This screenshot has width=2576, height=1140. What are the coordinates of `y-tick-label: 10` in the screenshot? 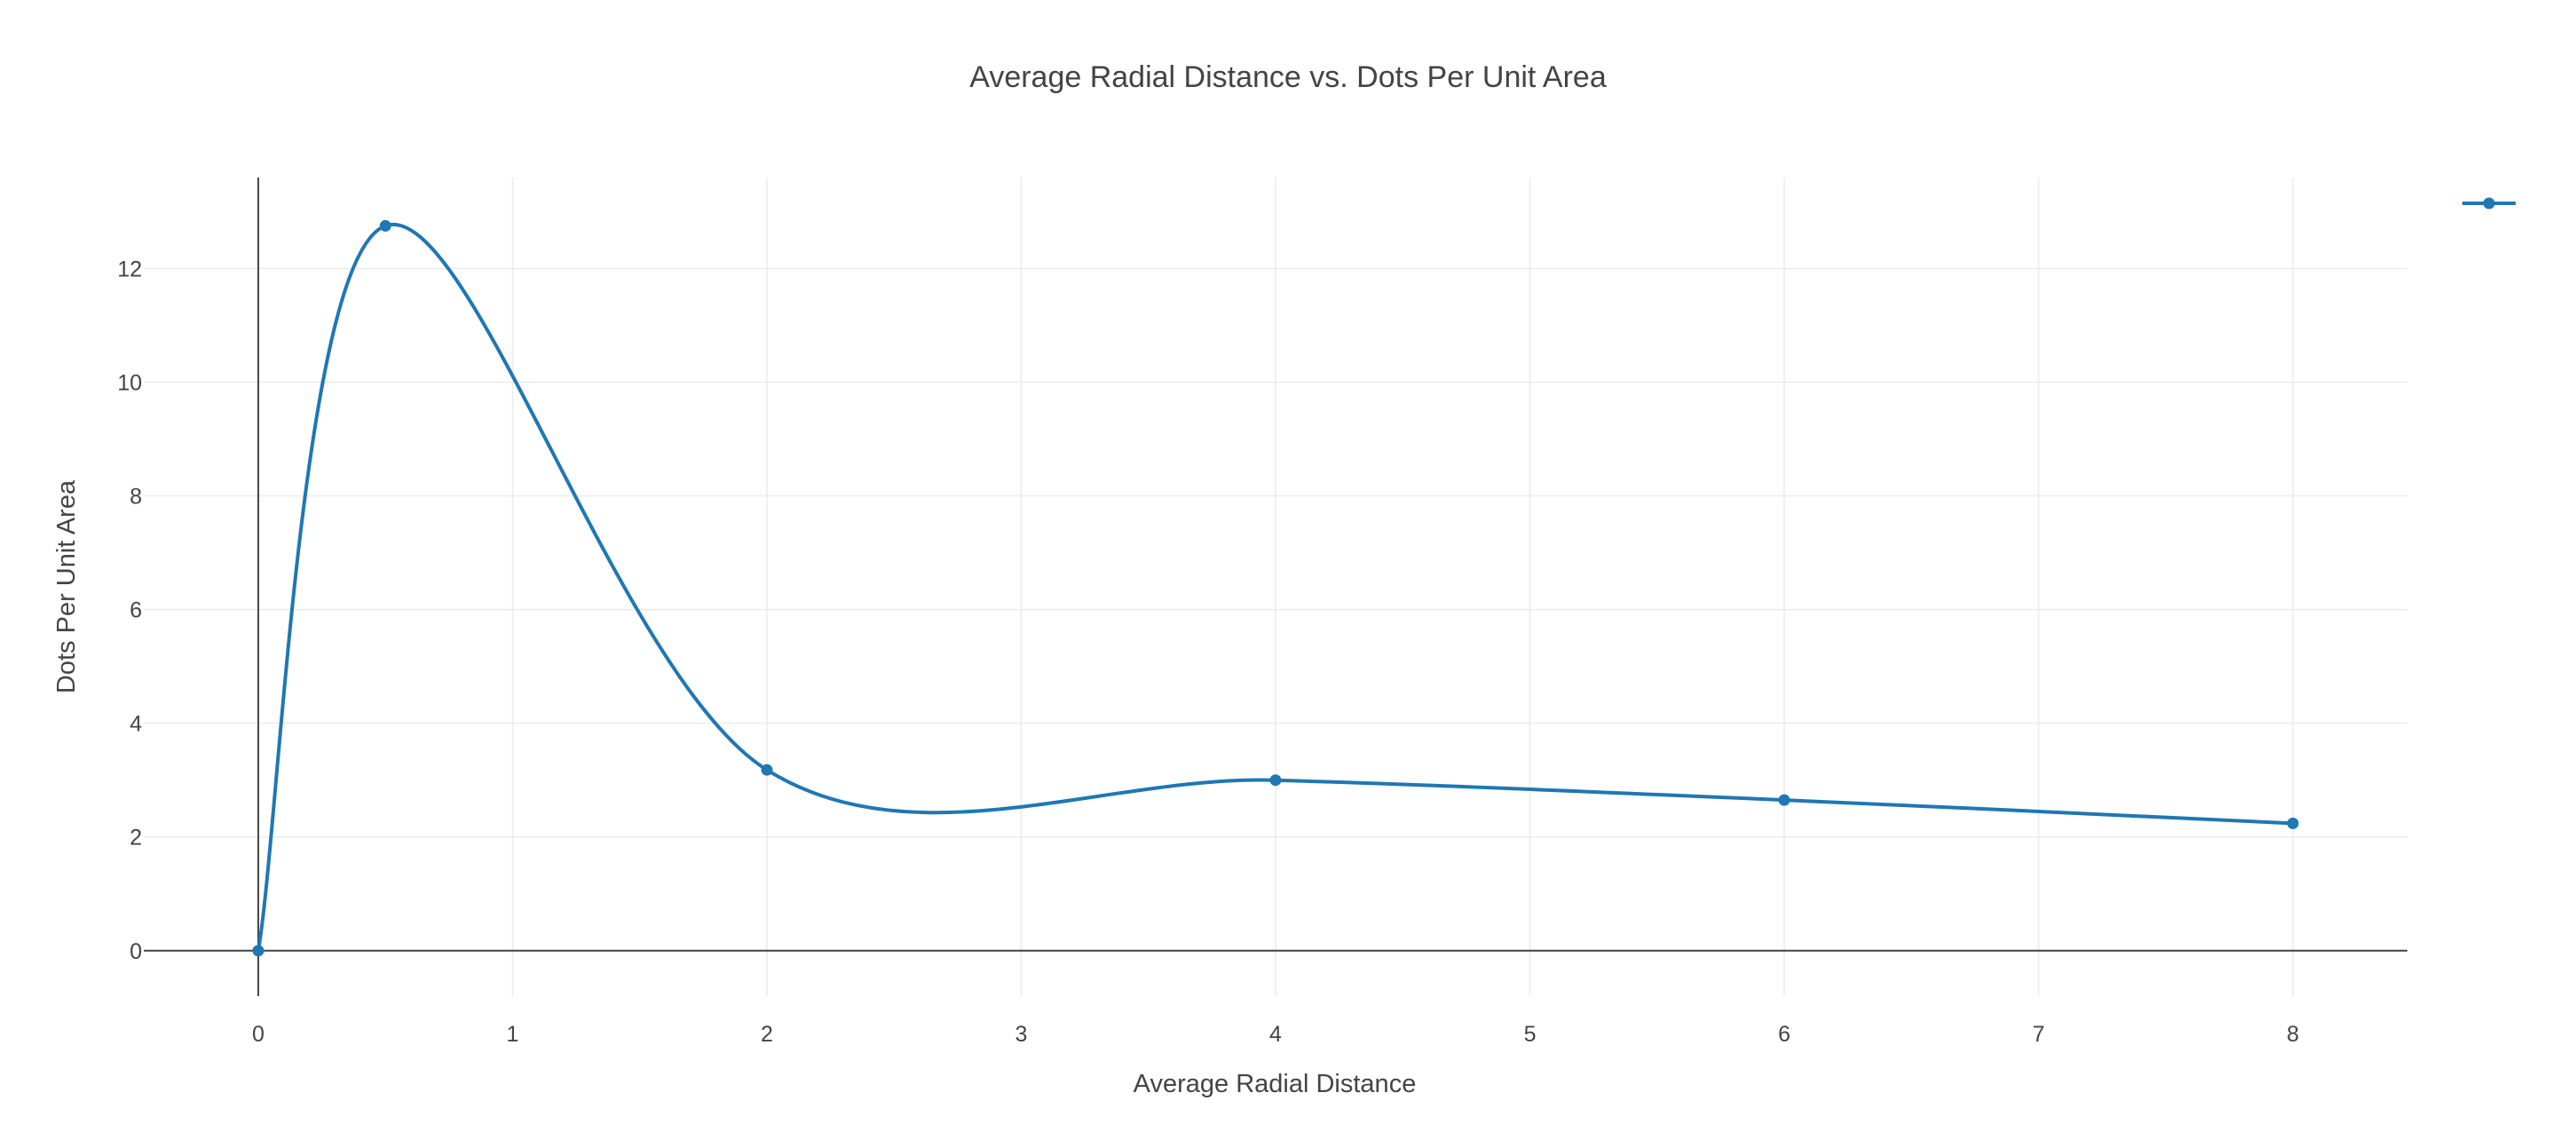 It's located at (129, 383).